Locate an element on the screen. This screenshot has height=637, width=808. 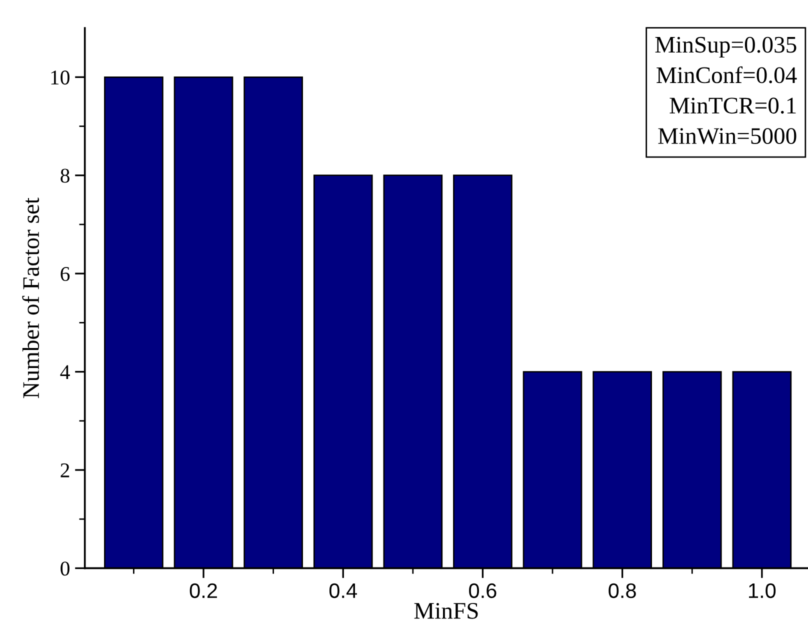
y-tick-label: 8 is located at coordinates (65, 175).